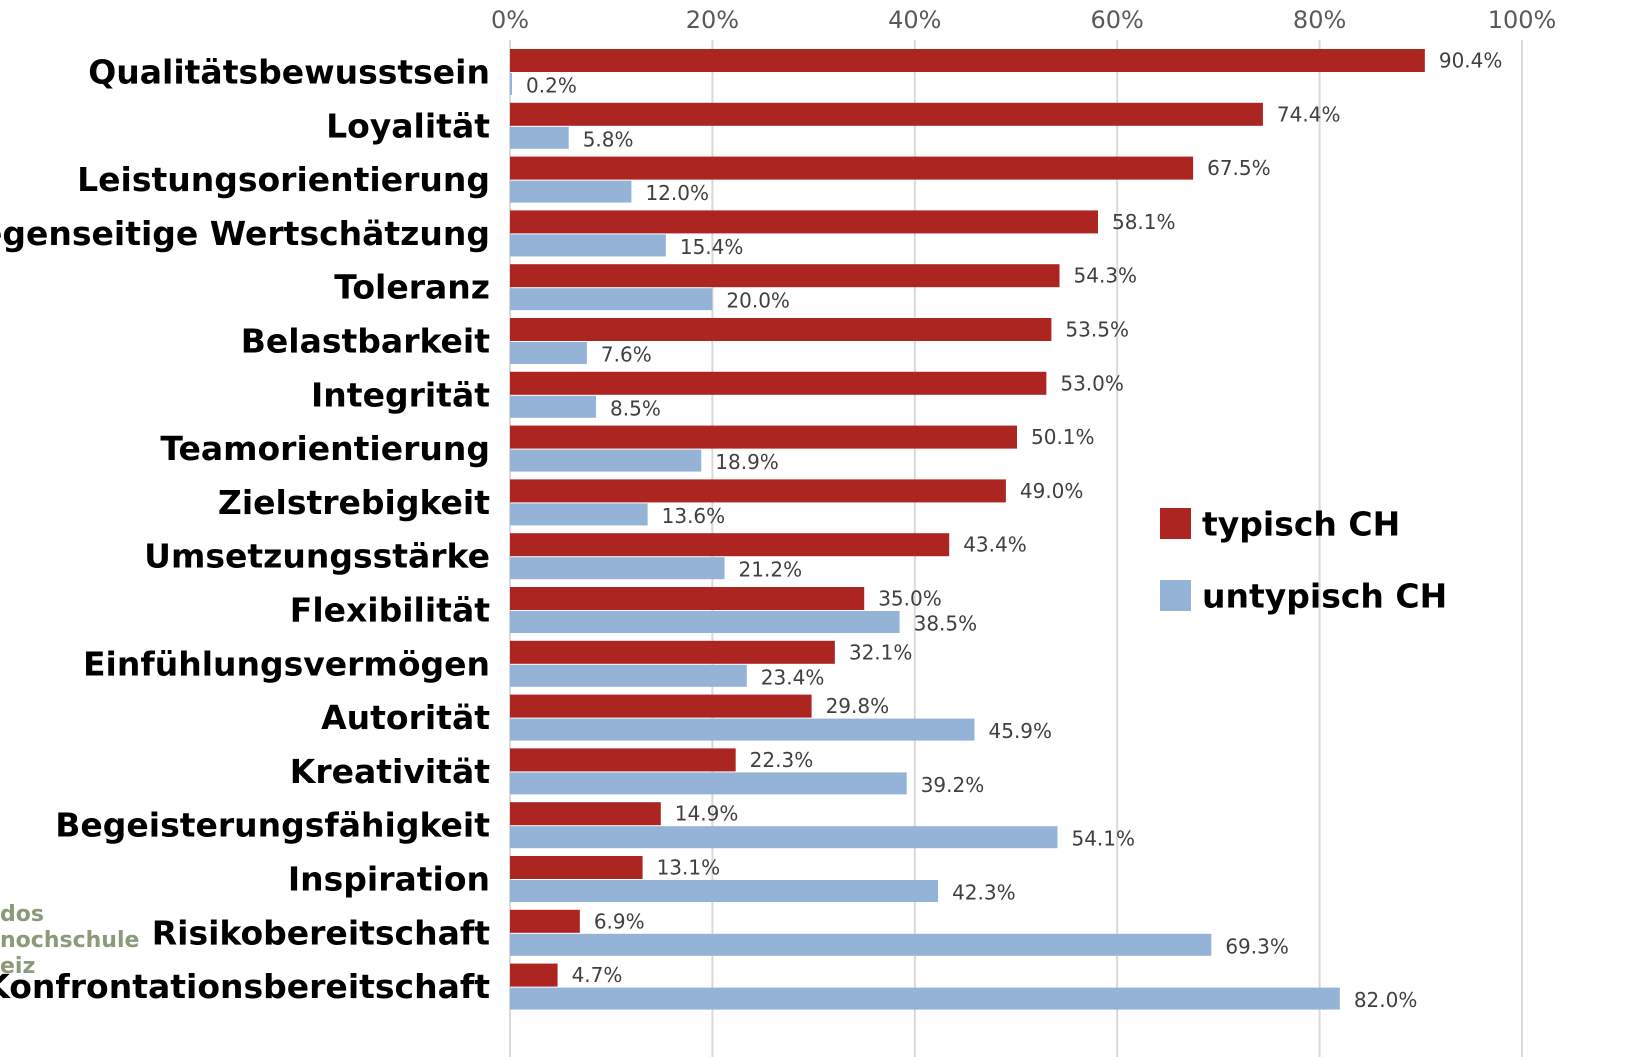 The image size is (1644, 1057). I want to click on value-label: 7.6%, so click(626, 355).